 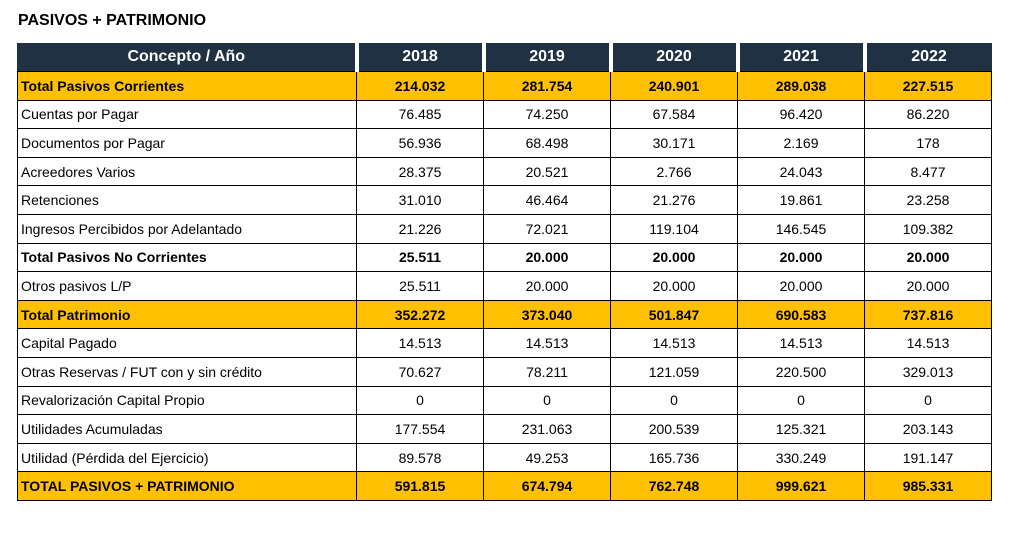 I want to click on row-label: TOTAL PASIVOS + PATRIMONIO, so click(x=187, y=486).